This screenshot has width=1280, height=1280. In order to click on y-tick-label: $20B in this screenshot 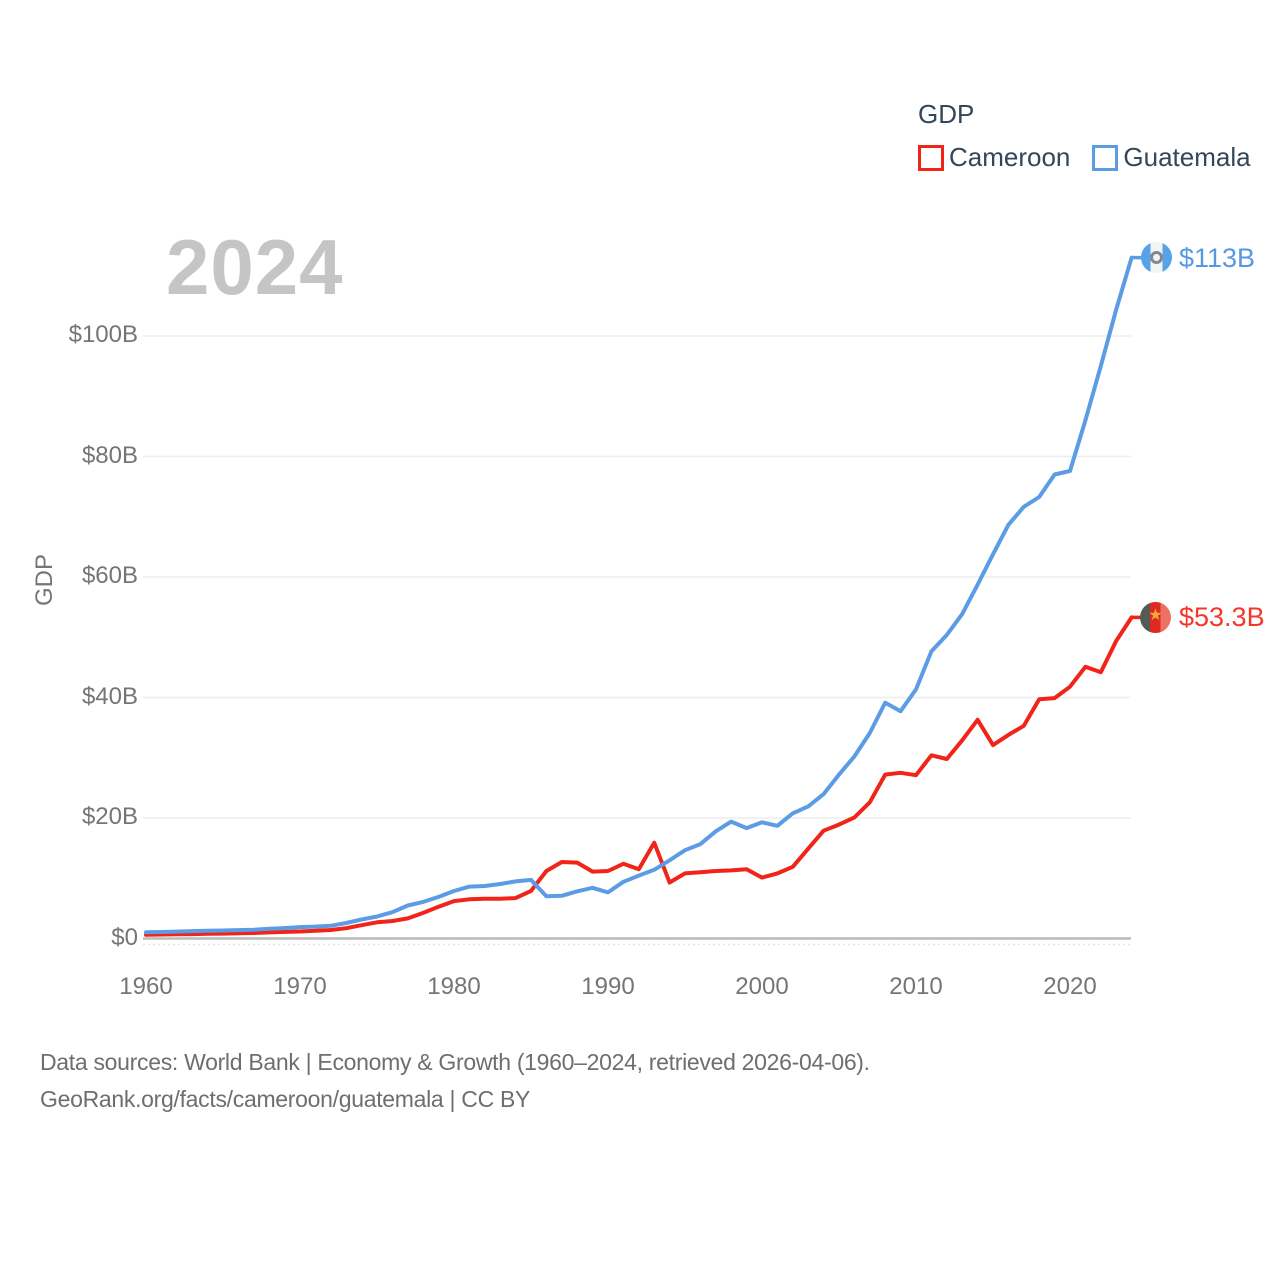, I will do `click(109, 816)`.